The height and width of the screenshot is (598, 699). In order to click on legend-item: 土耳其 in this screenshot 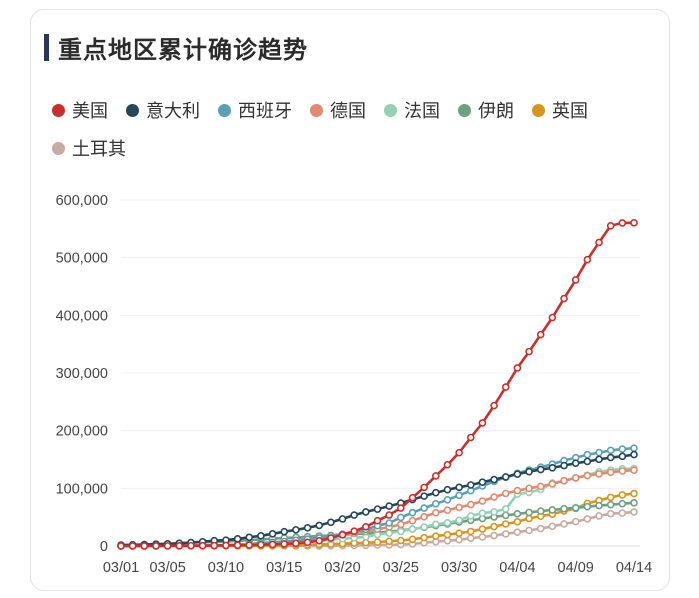, I will do `click(89, 148)`.